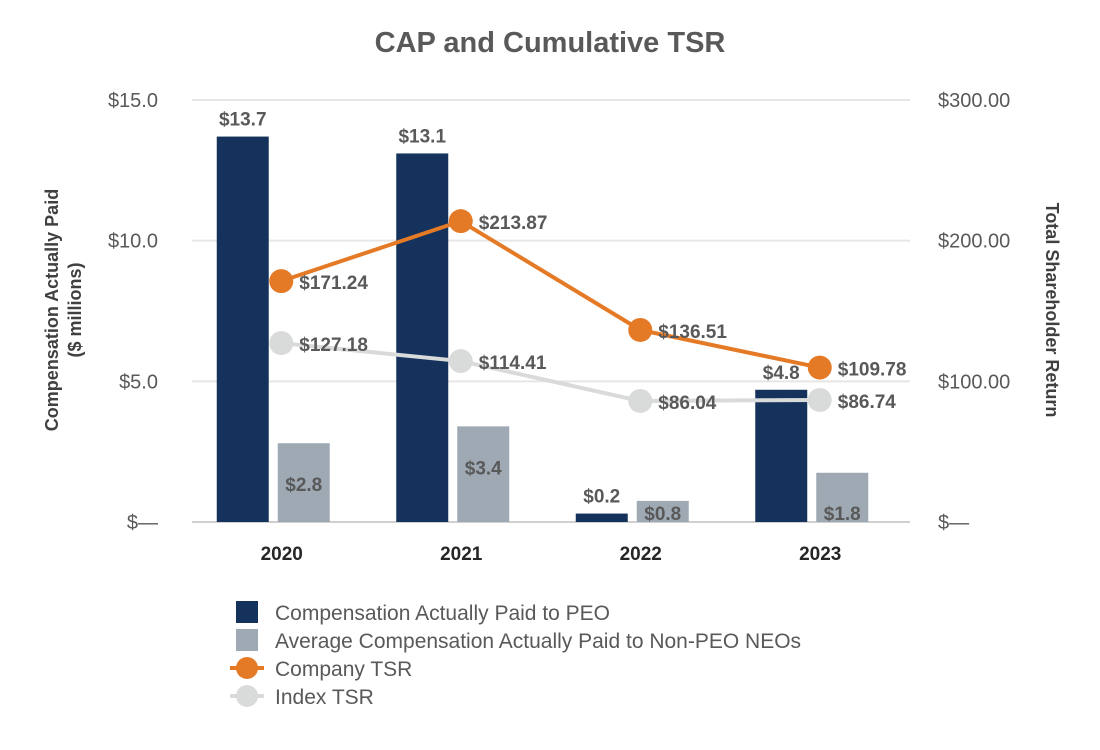 Image resolution: width=1100 pixels, height=750 pixels. I want to click on bar-label-peo-2023: $4.8, so click(781, 373).